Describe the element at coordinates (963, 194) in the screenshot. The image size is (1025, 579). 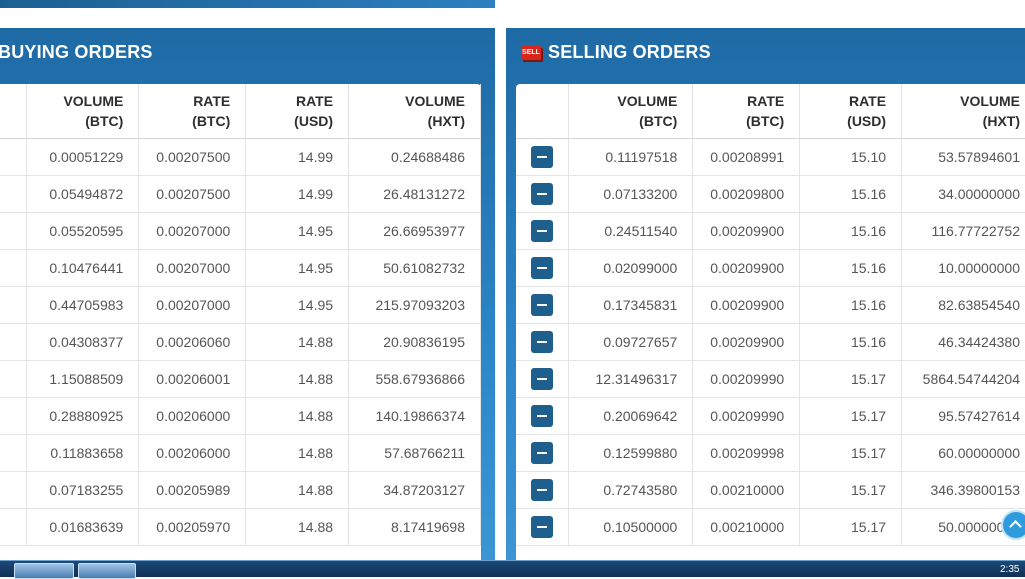
I see `volume-hxt-cell: 34.00000000` at that location.